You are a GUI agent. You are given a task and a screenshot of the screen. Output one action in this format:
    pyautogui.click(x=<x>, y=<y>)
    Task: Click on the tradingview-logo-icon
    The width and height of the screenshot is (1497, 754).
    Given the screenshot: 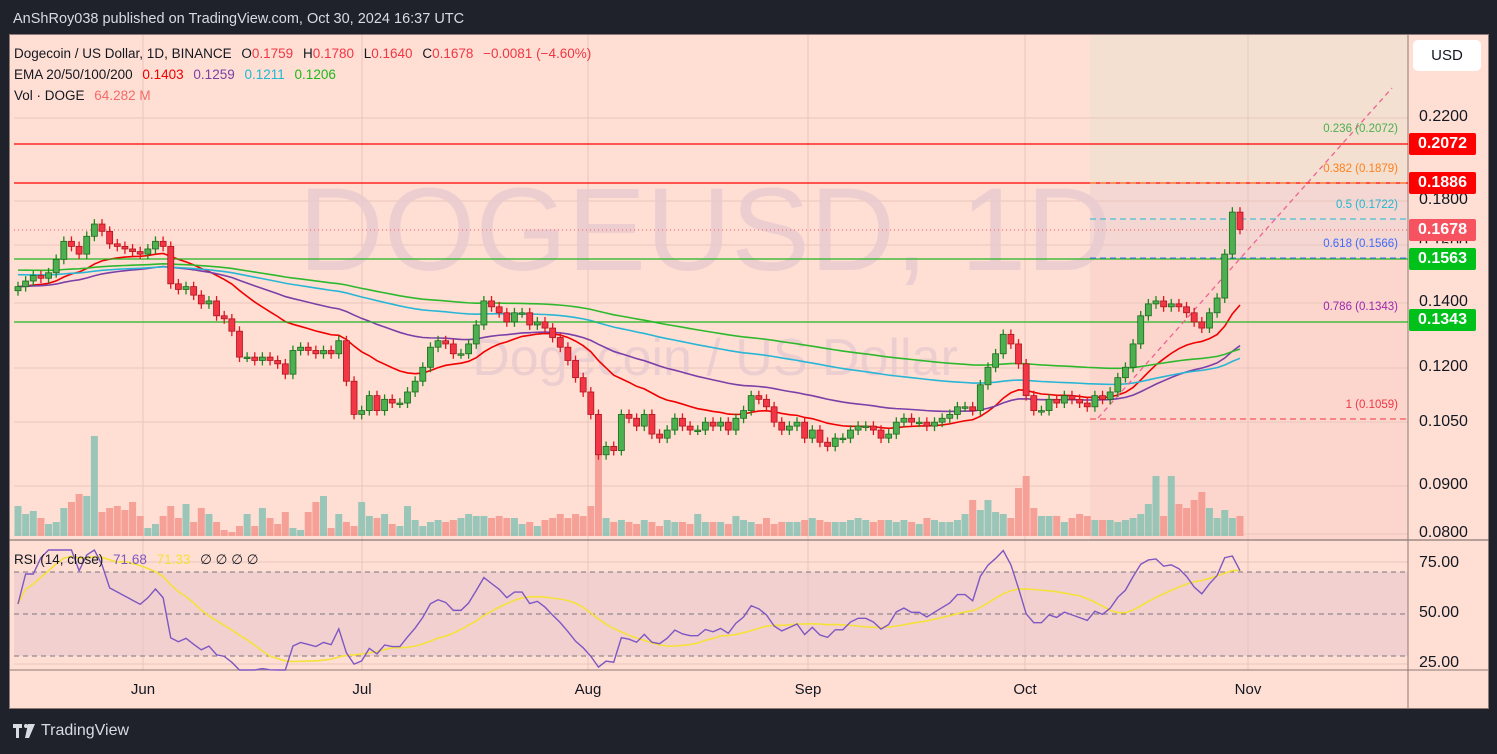 What is the action you would take?
    pyautogui.click(x=24, y=731)
    